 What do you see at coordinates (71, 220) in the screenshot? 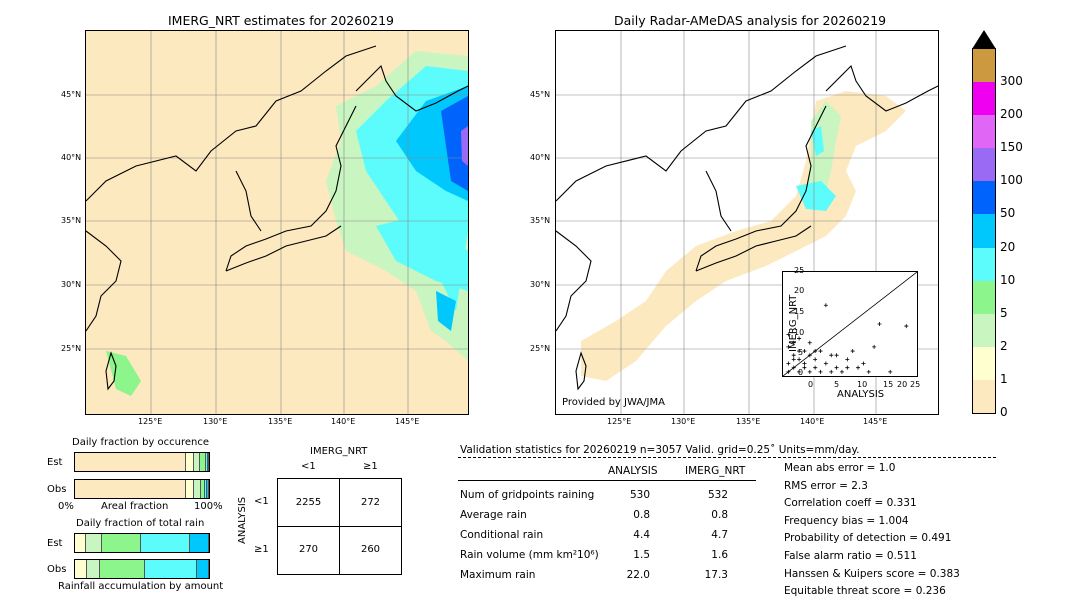
I see `left-lat-35: 35°N` at bounding box center [71, 220].